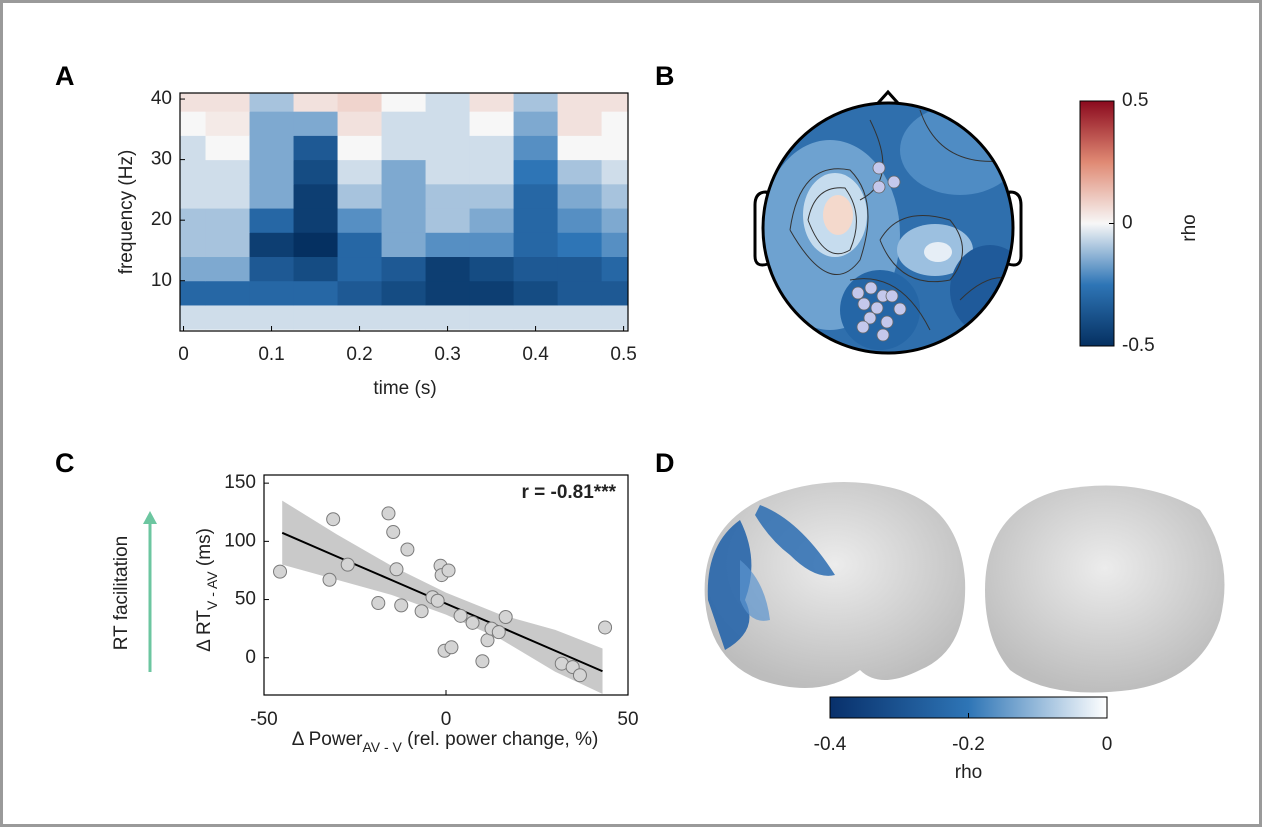 The image size is (1262, 827). I want to click on axes-frame, so click(404, 212).